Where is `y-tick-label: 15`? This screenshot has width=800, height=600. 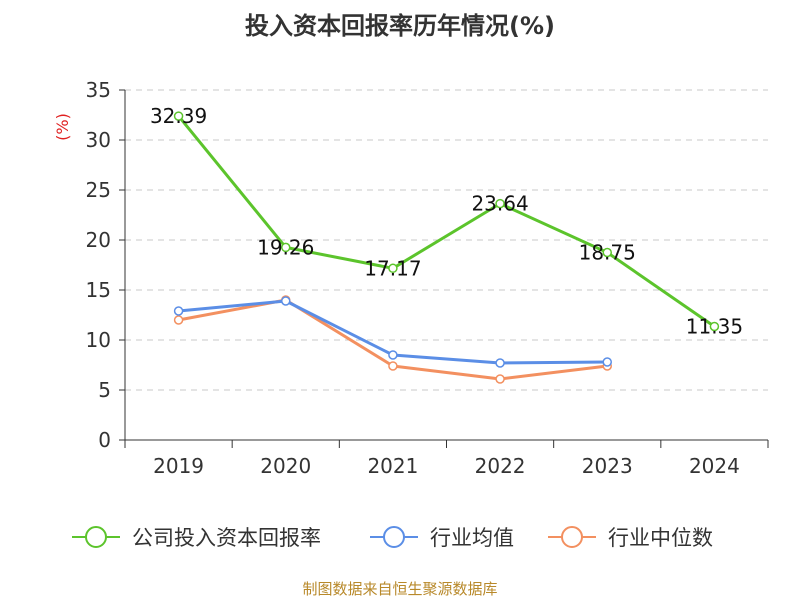
y-tick-label: 15 is located at coordinates (98, 290).